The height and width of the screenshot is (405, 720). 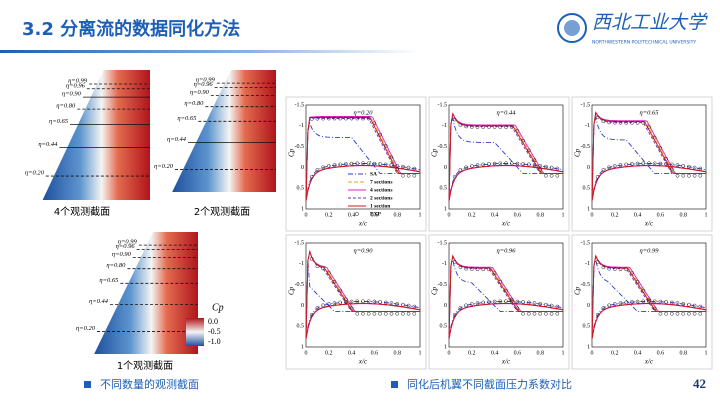 What do you see at coordinates (644, 43) in the screenshot?
I see `logo-english: NORTHWESTERN POLYTECHNICAL UNIVERSITY` at bounding box center [644, 43].